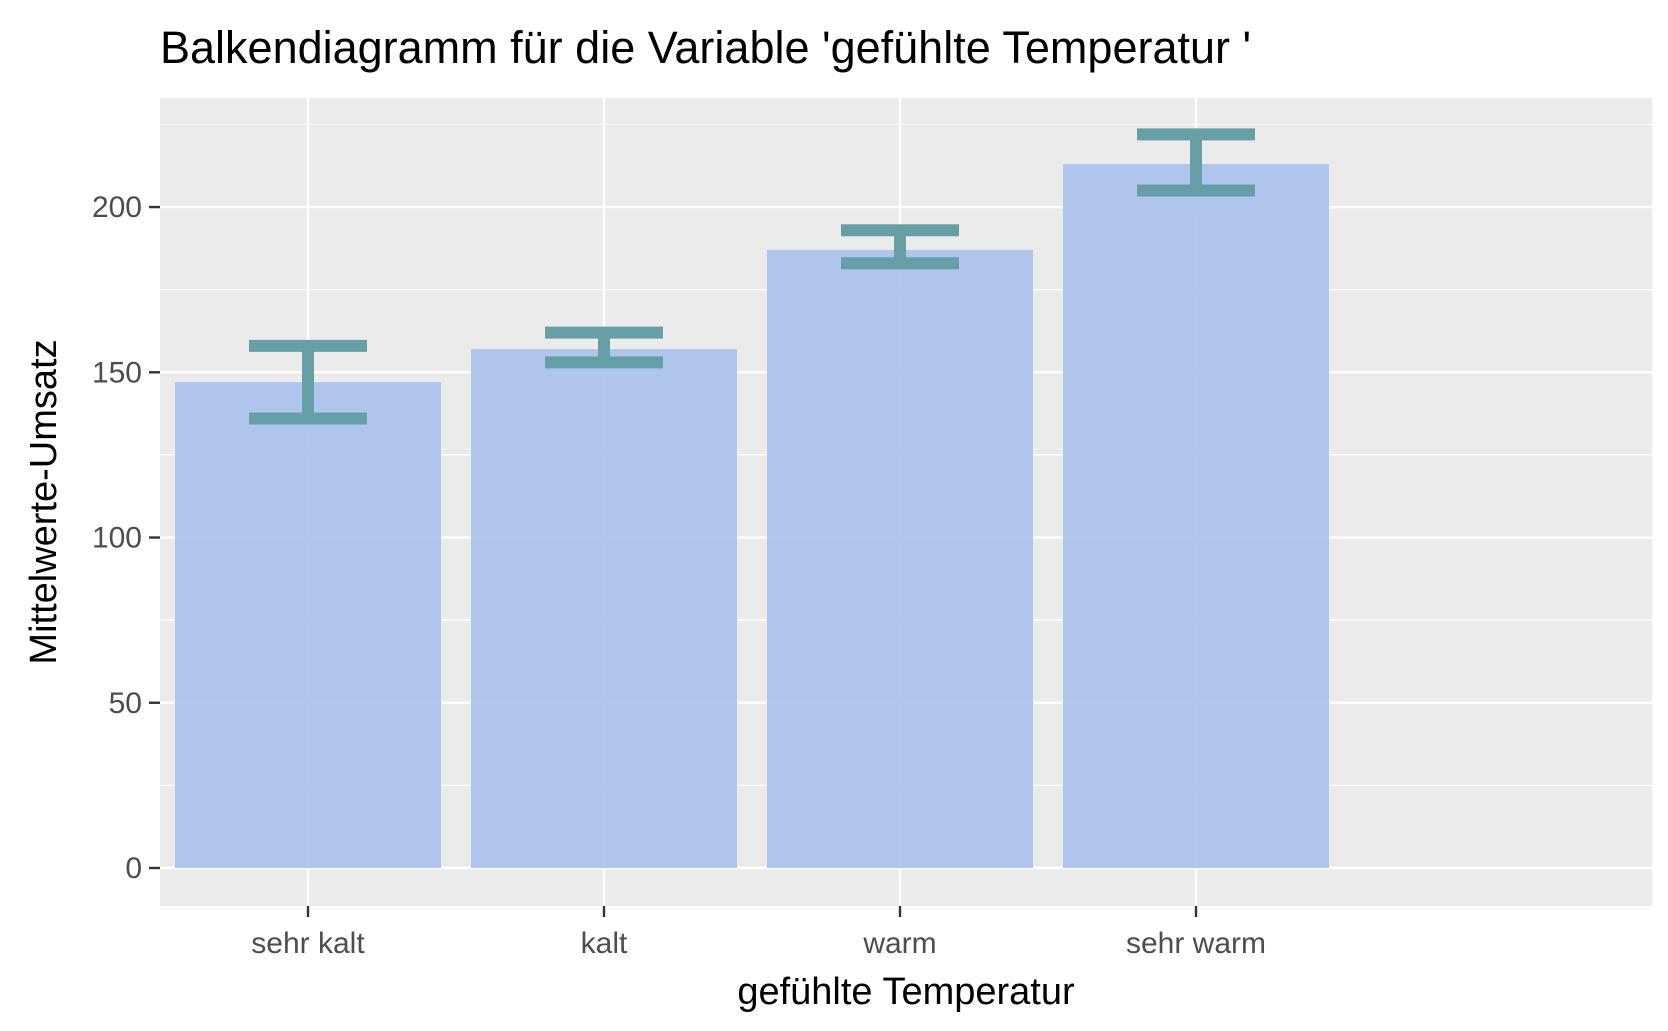 This screenshot has height=1031, width=1668. Describe the element at coordinates (117, 207) in the screenshot. I see `y-tick-label: 200` at that location.